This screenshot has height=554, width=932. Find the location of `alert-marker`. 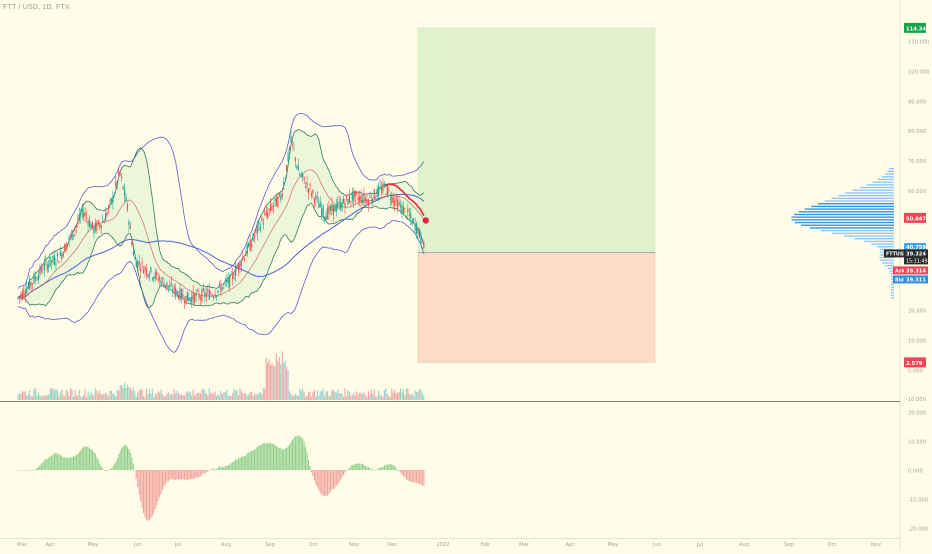

alert-marker is located at coordinates (426, 220).